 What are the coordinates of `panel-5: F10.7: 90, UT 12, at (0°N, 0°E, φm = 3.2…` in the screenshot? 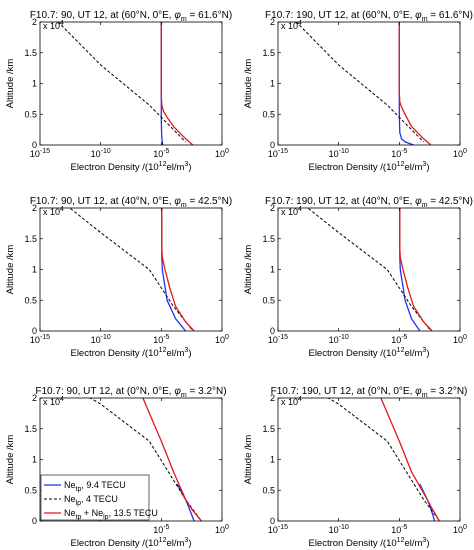 It's located at (117, 467).